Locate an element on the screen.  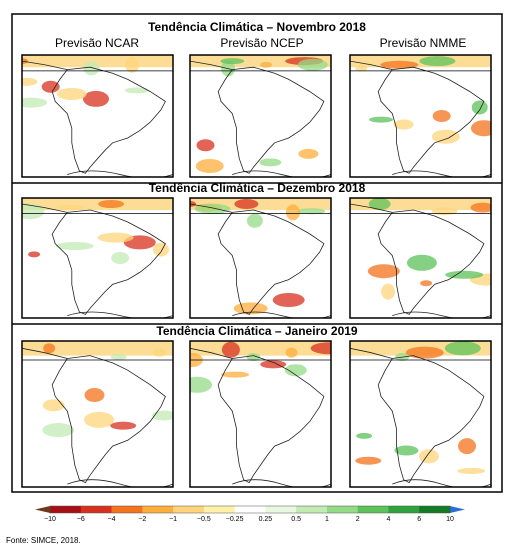
colorbar-label: 1 is located at coordinates (327, 519).